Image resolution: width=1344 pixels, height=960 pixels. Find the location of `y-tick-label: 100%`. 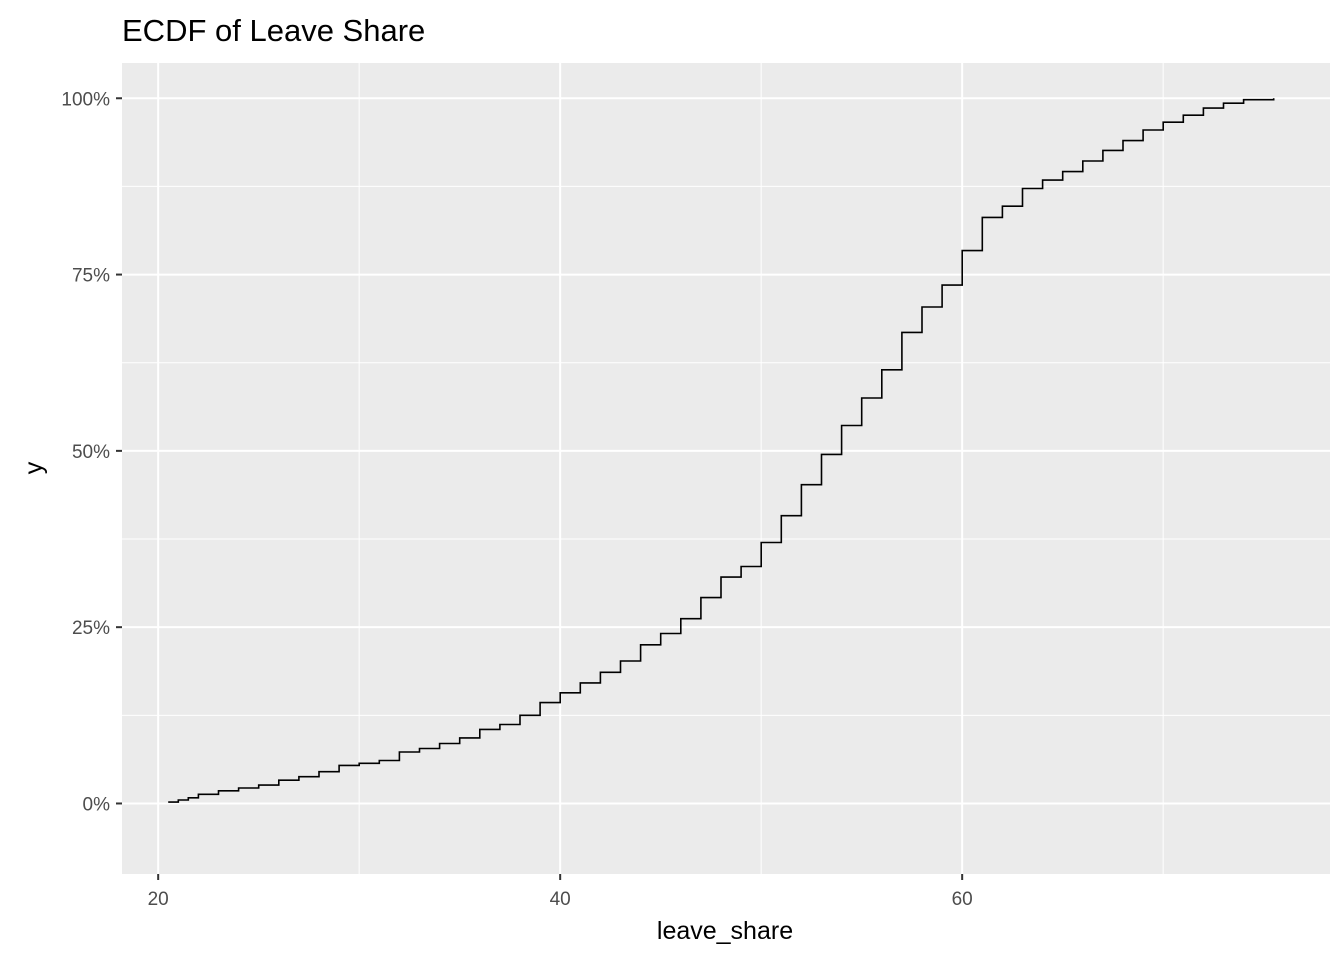

y-tick-label: 100% is located at coordinates (85, 99).